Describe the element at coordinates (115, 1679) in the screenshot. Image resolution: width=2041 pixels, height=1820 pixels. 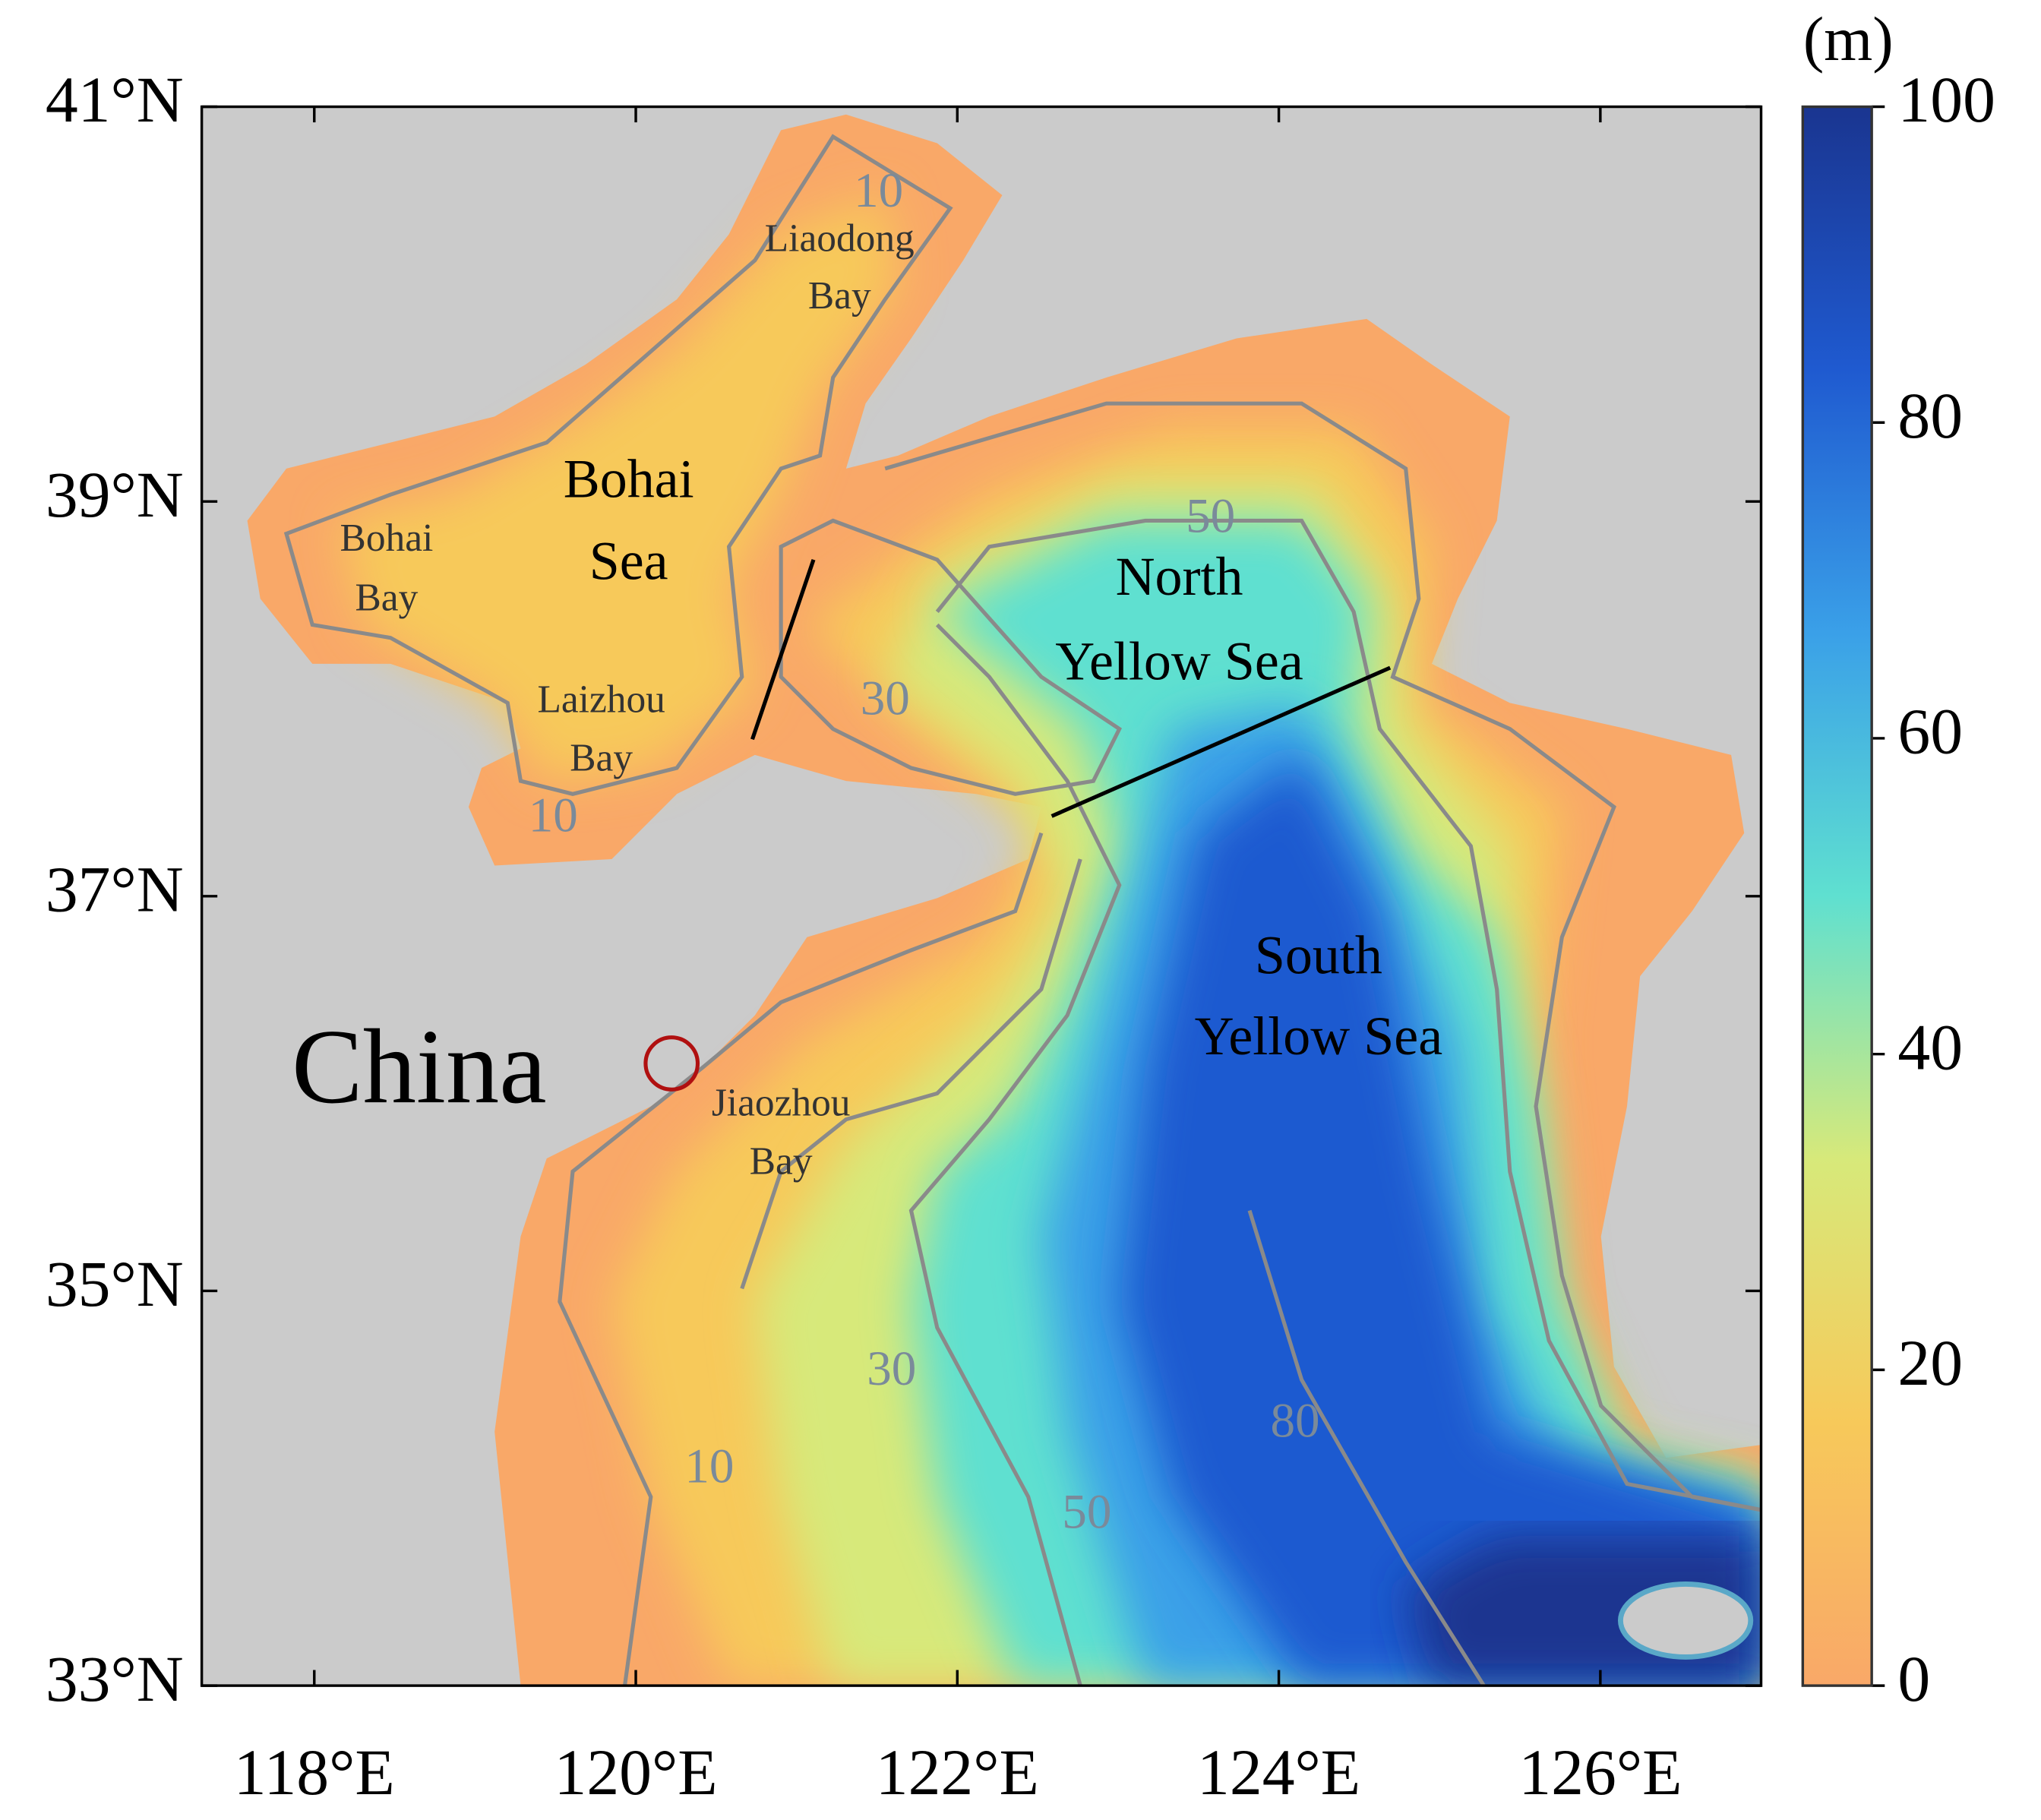
I see `y-tick-label: 33°N` at that location.